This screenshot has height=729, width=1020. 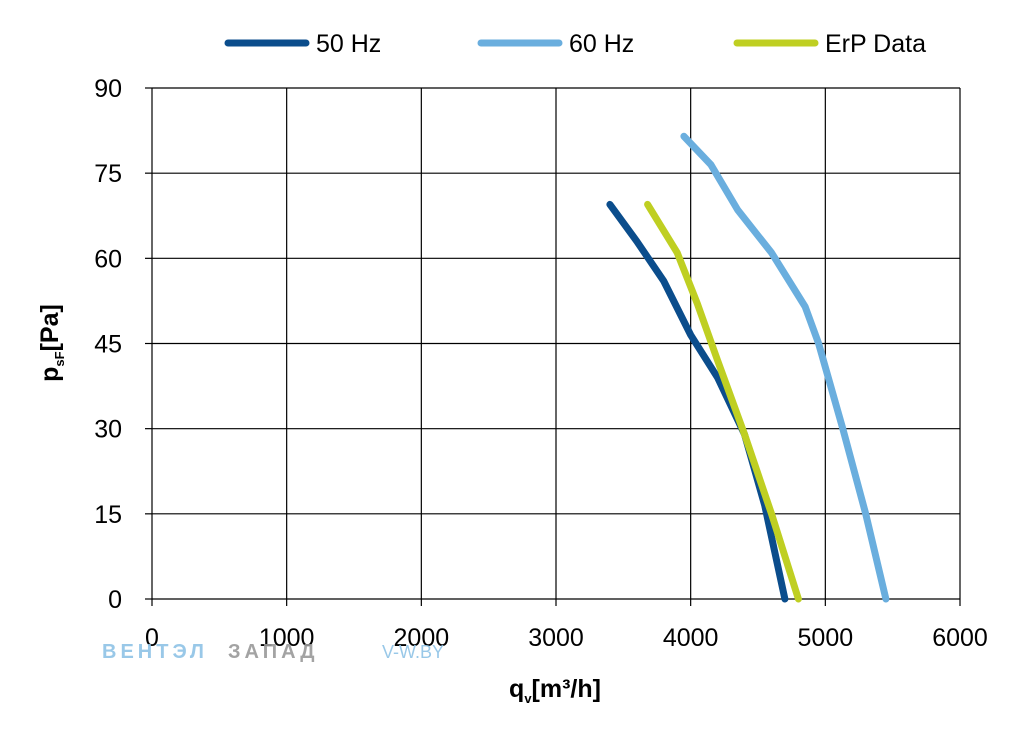 I want to click on watermark-part2: ЗАПАД, so click(x=273, y=652).